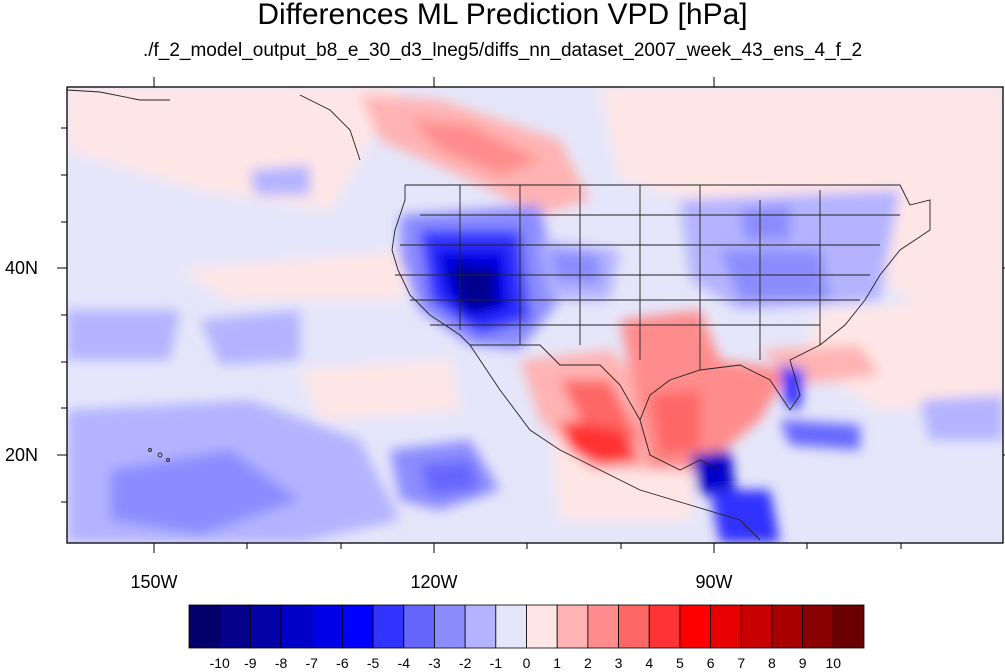 The width and height of the screenshot is (1005, 672). What do you see at coordinates (649, 663) in the screenshot?
I see `colorbar-label: 4` at bounding box center [649, 663].